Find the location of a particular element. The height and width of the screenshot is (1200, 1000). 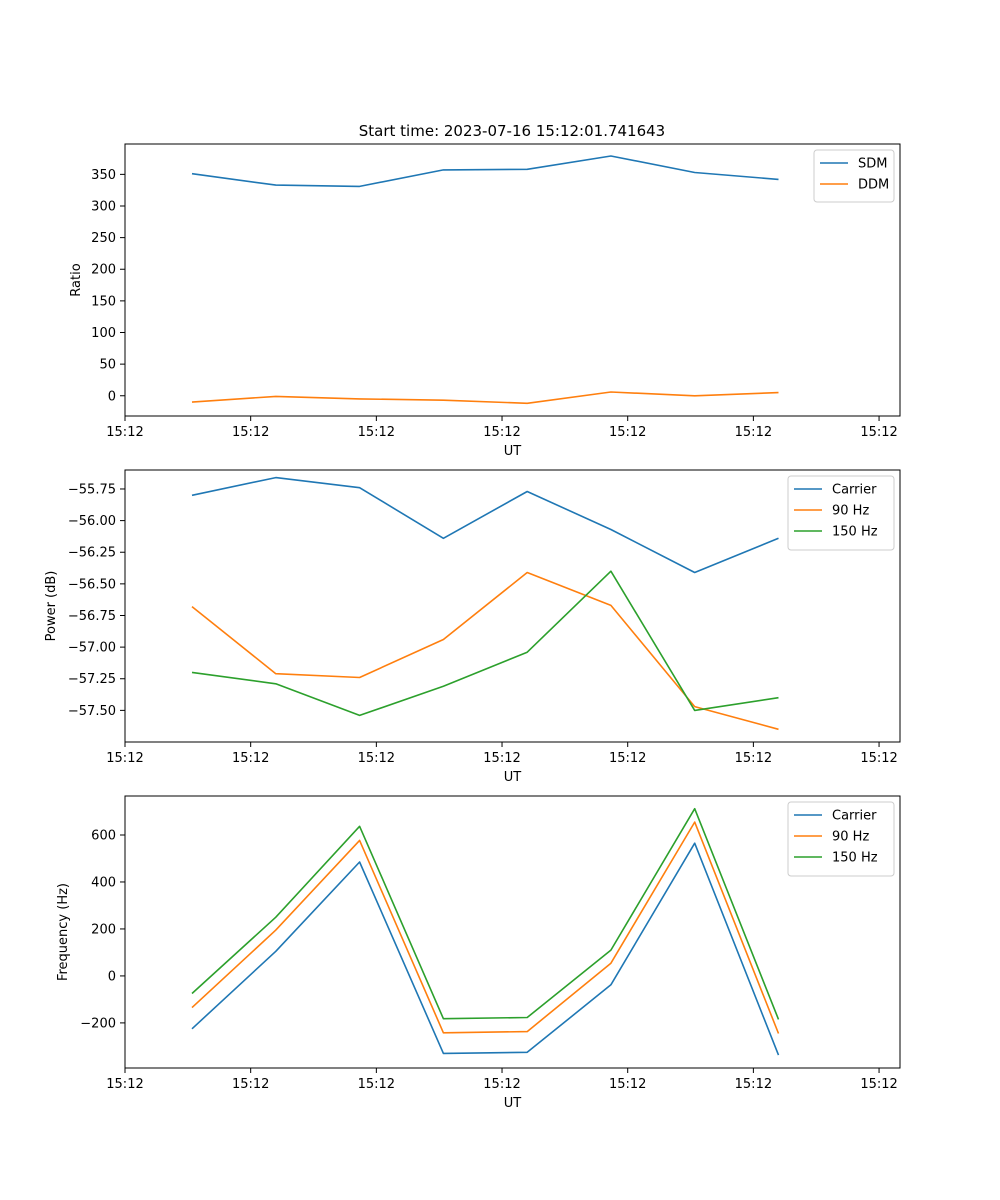

y-tick-label: 300 is located at coordinates (103, 206).